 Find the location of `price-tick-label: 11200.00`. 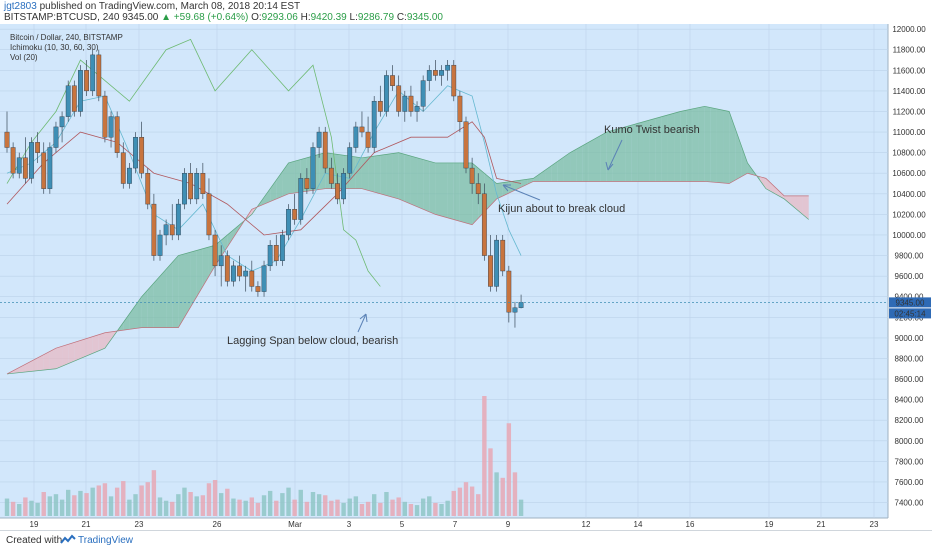

price-tick-label: 11200.00 is located at coordinates (909, 111).